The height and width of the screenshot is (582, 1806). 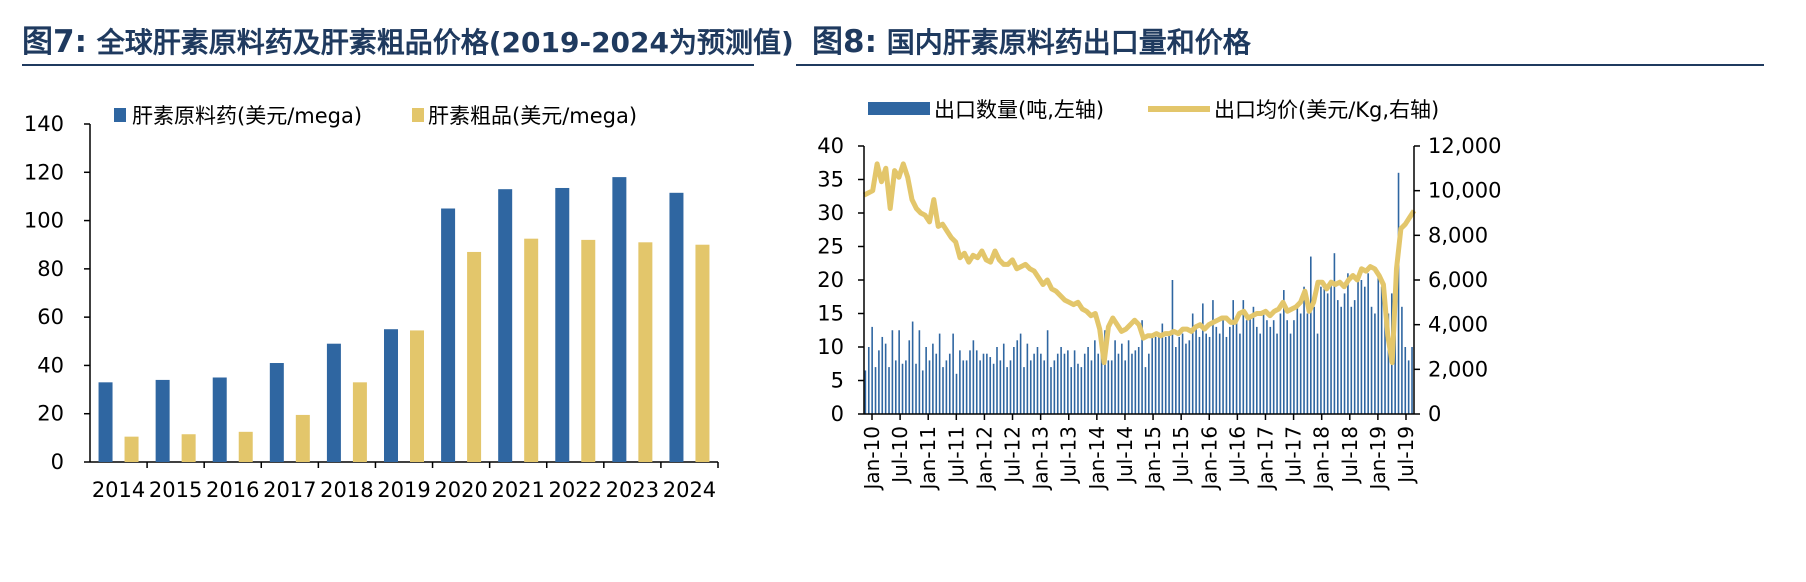 I want to click on legend-swatch-api, so click(x=120, y=115).